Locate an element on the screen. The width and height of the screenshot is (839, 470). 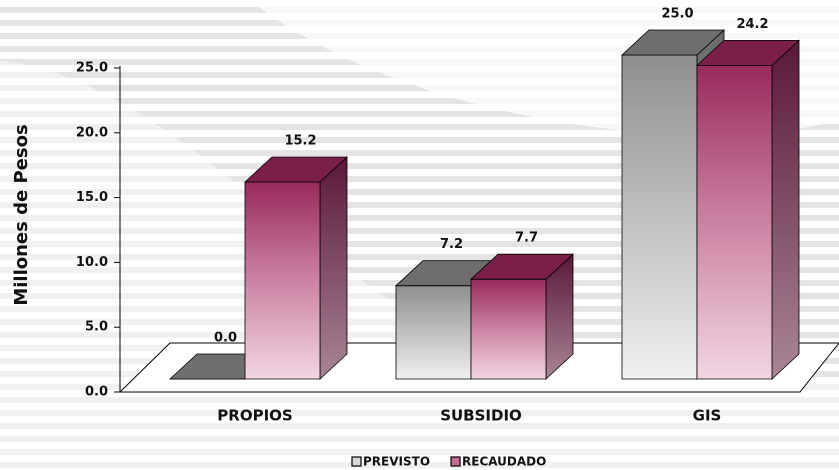
legend-label: RECAUDADO is located at coordinates (504, 462).